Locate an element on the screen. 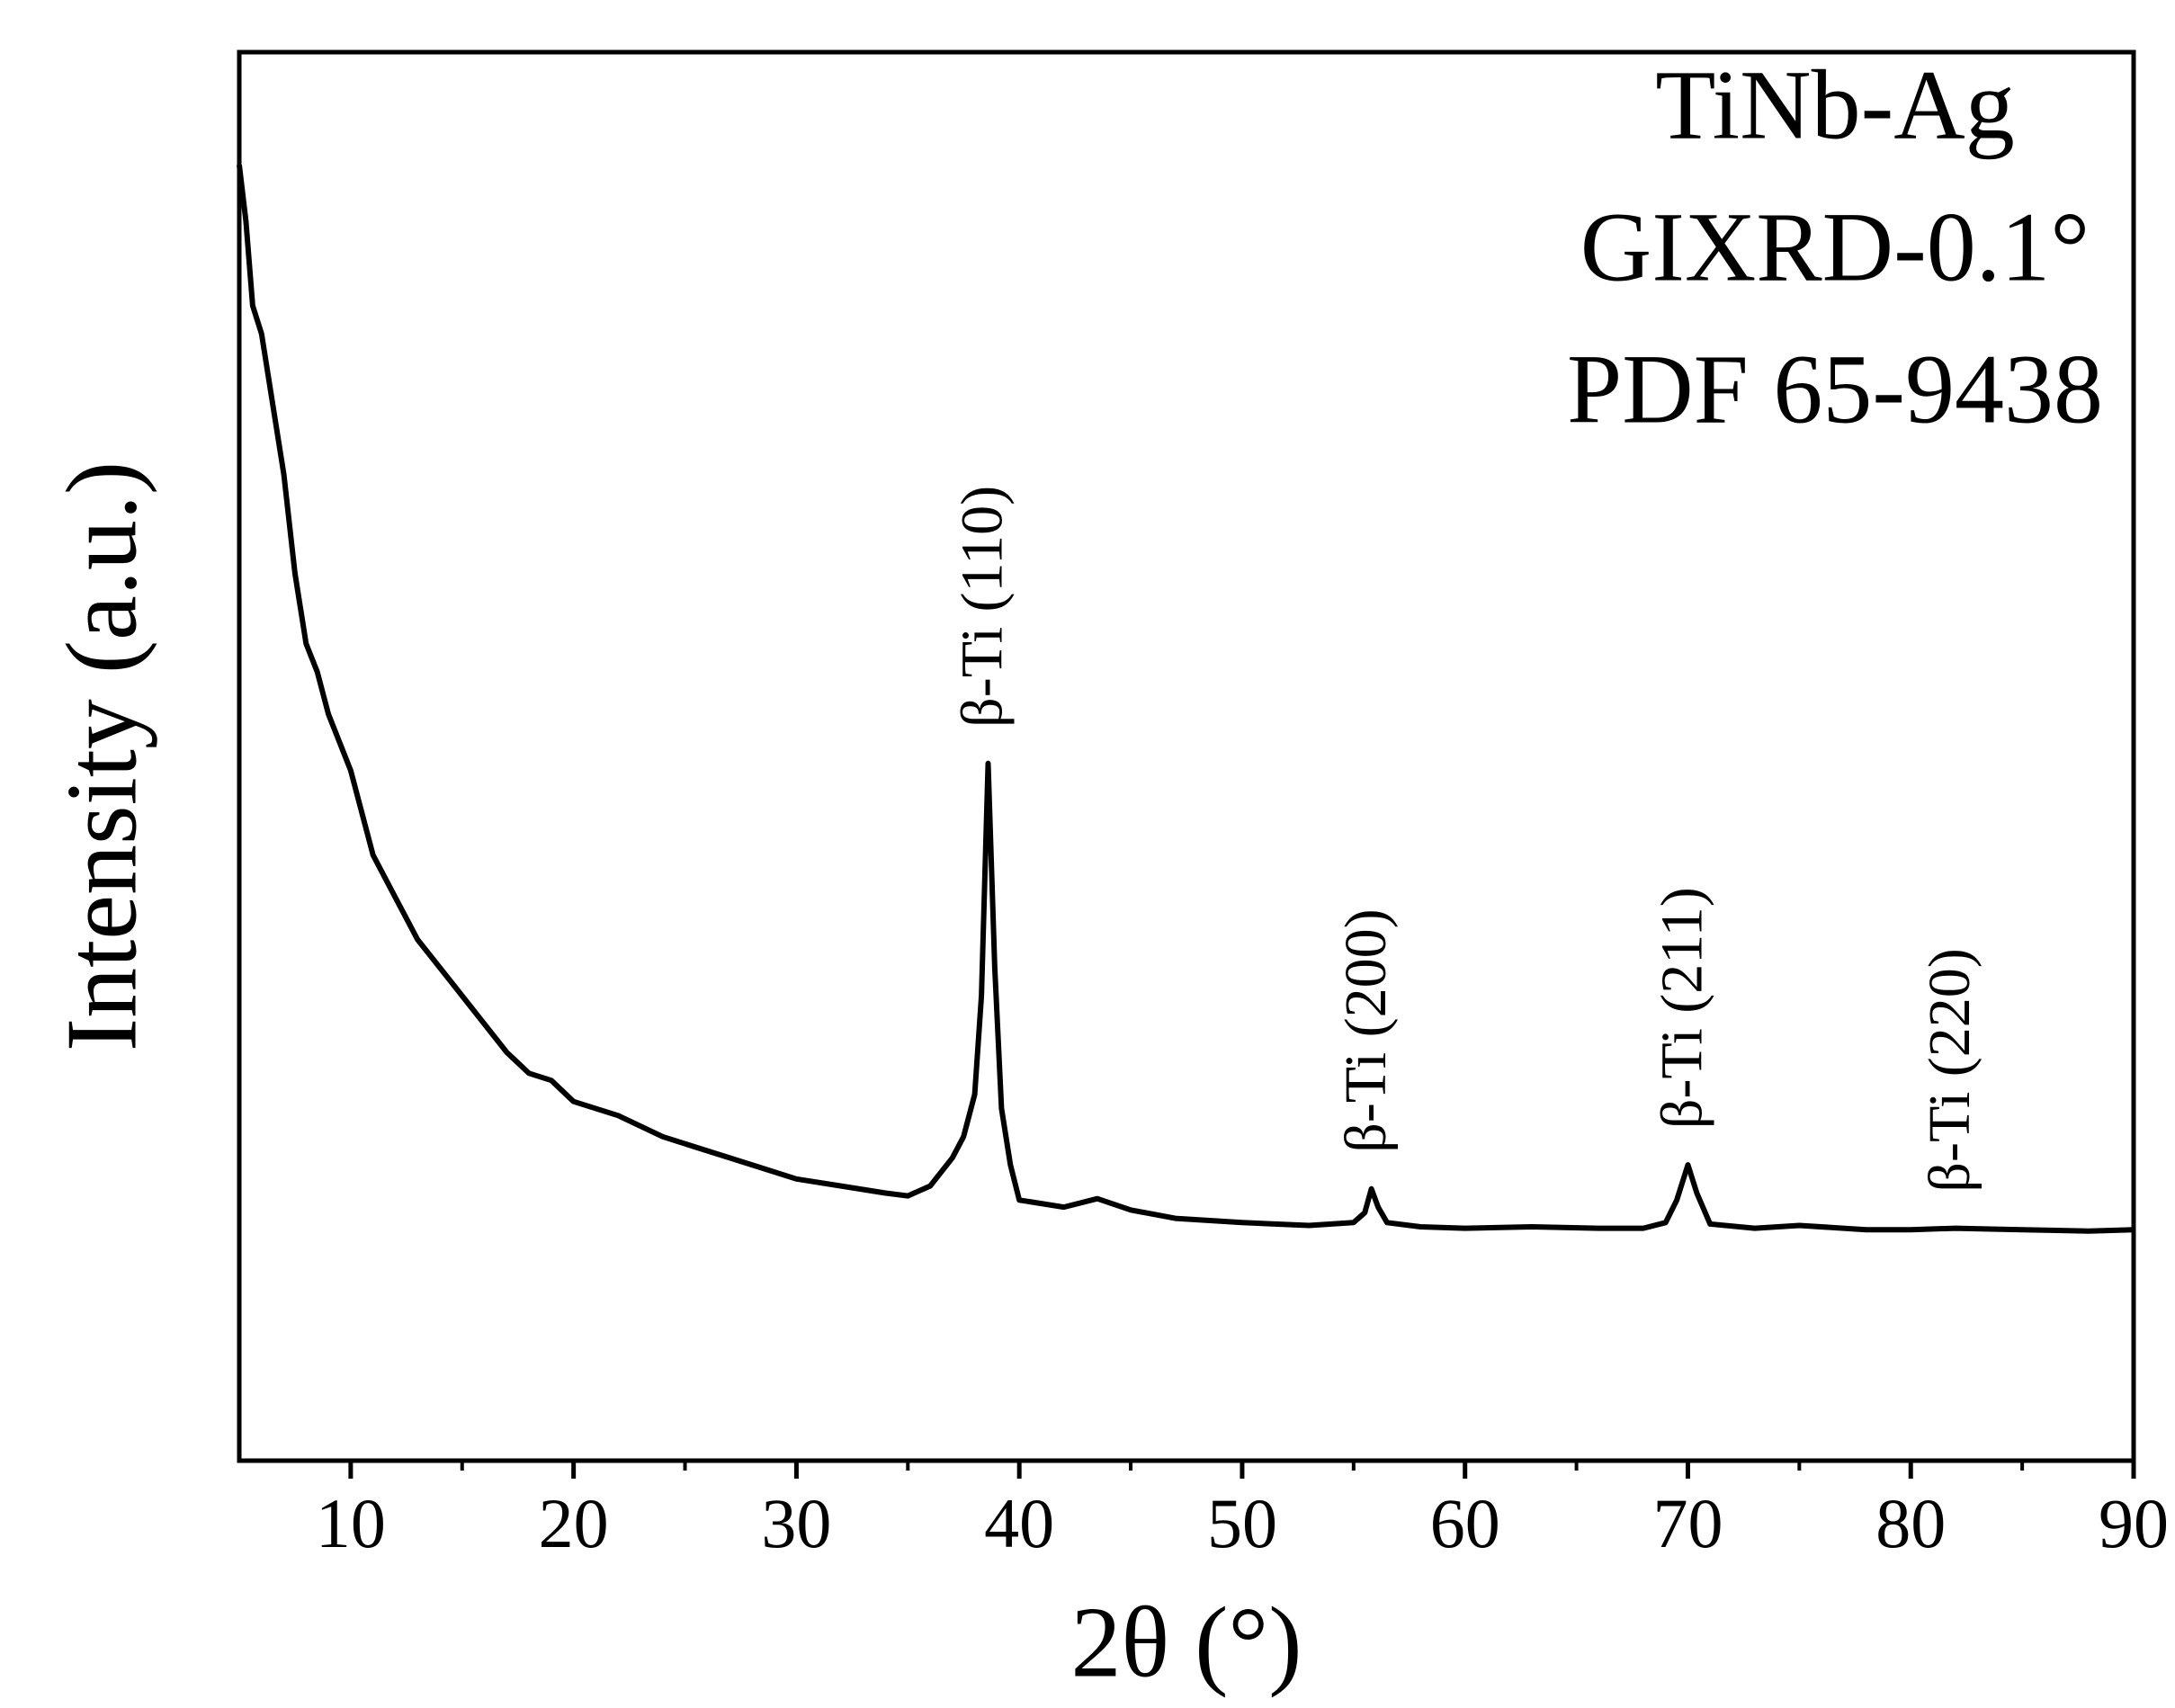 Image resolution: width=2175 pixels, height=1708 pixels. x-tick-label: 70 is located at coordinates (1687, 1523).